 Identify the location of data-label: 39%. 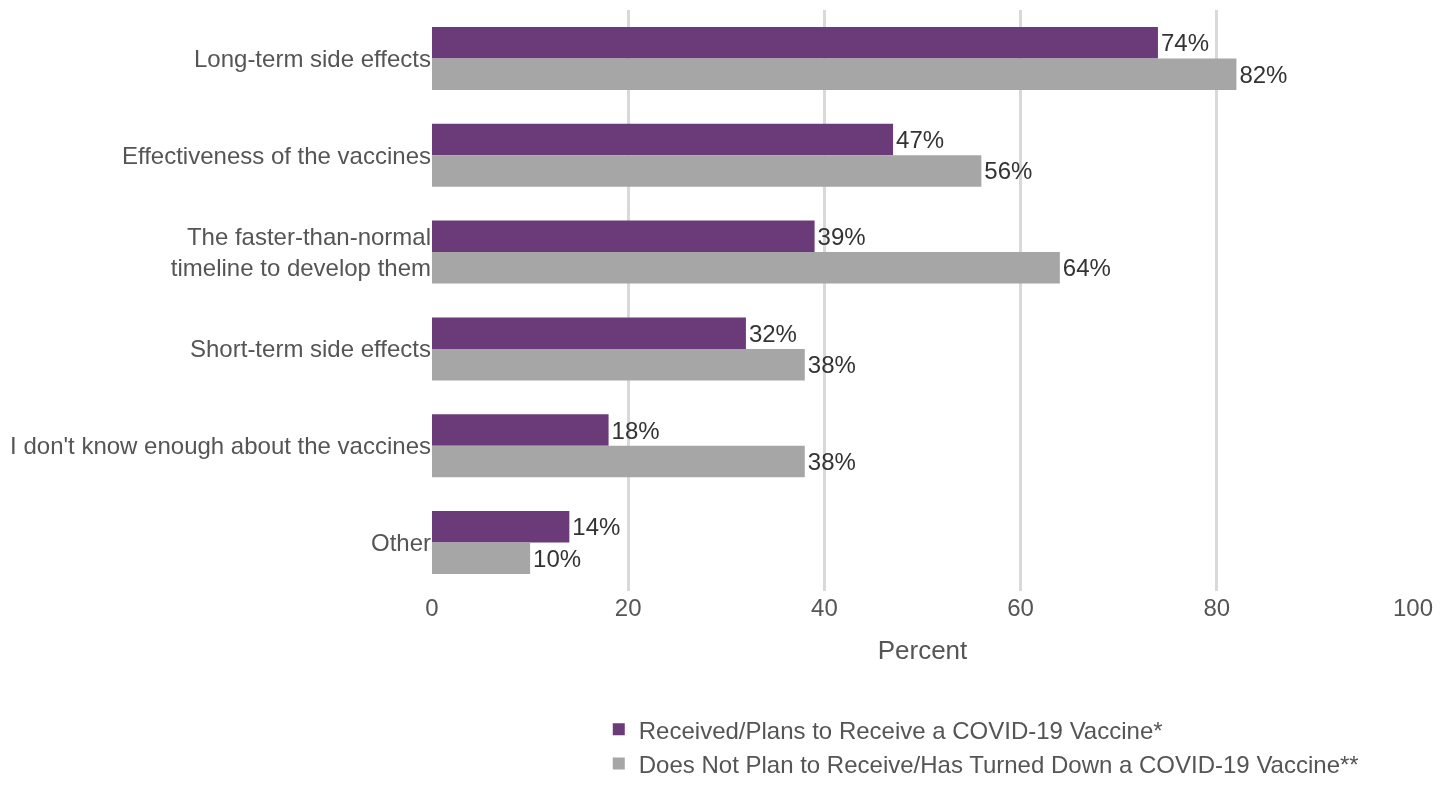
(841, 236).